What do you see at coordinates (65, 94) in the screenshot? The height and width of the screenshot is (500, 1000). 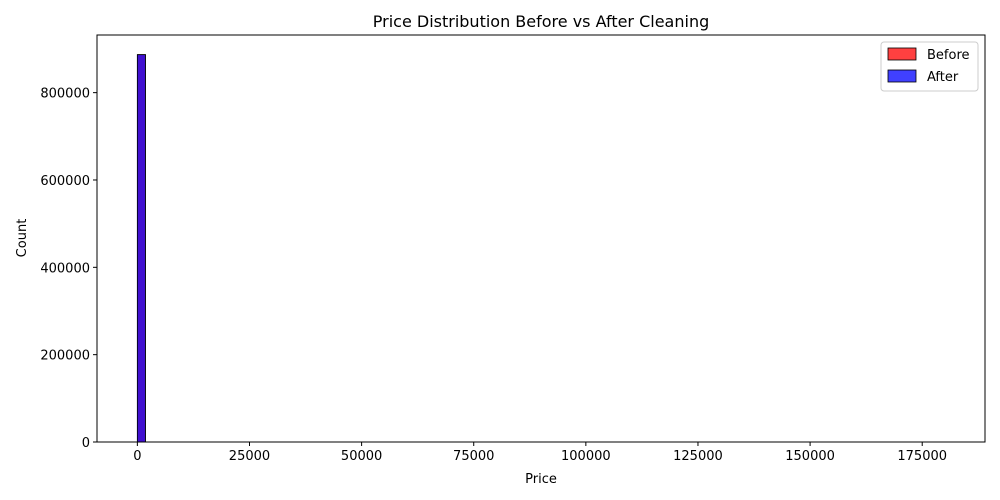 I see `y-tick-label: 800000` at bounding box center [65, 94].